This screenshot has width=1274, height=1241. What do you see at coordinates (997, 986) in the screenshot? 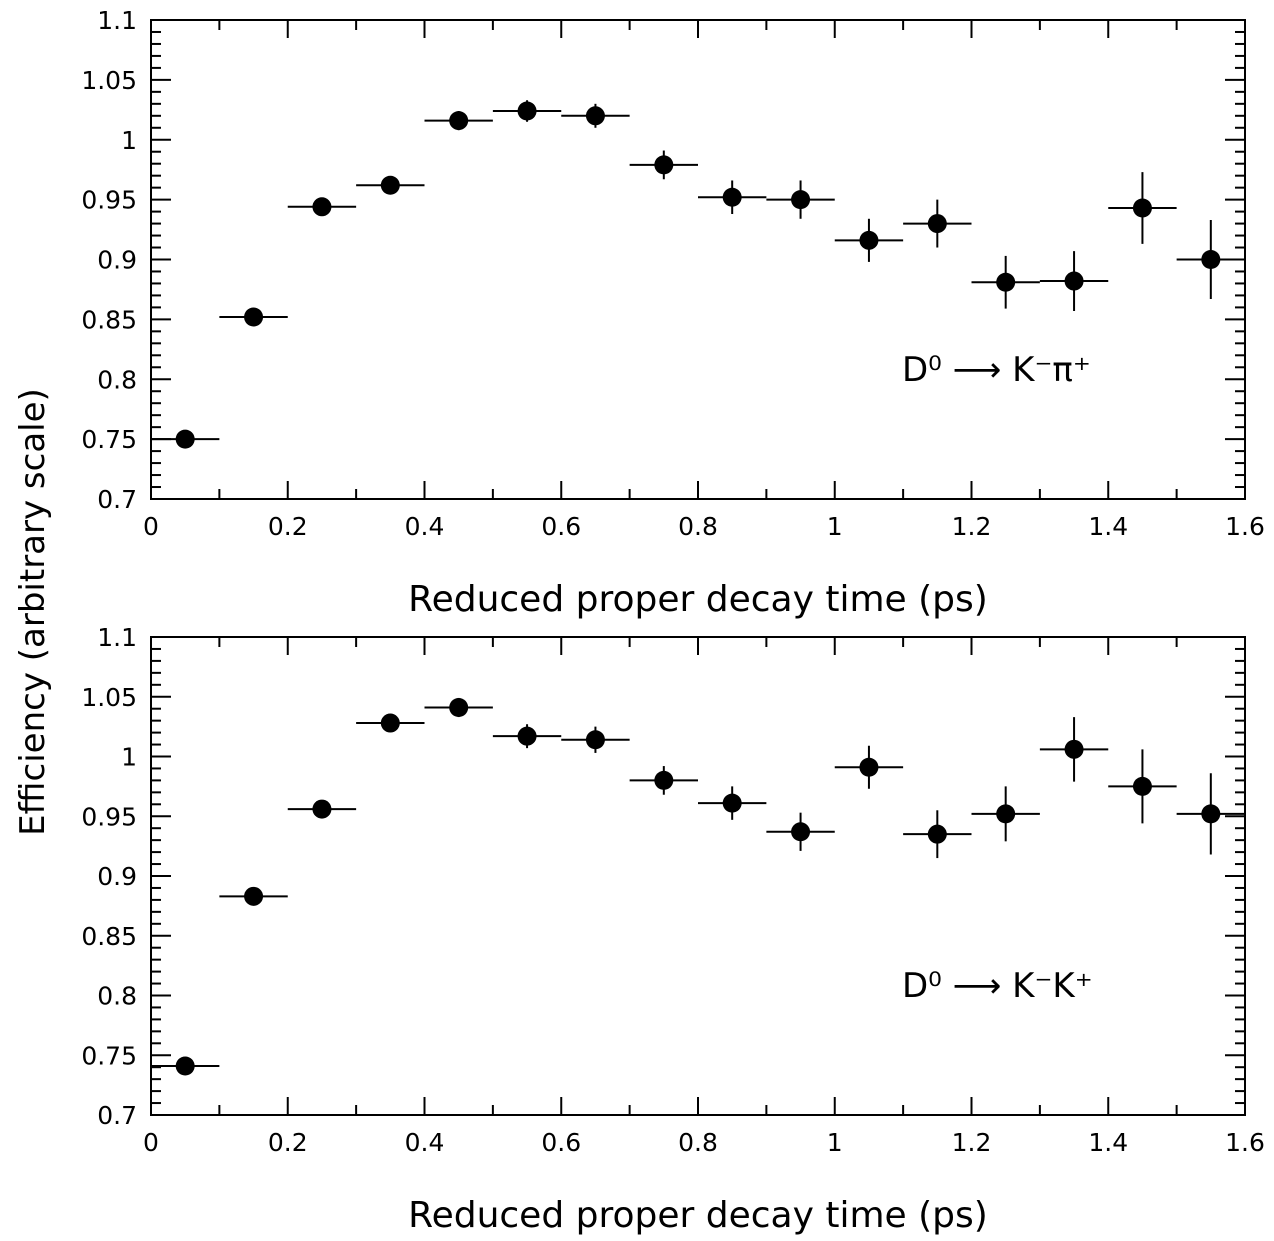
I see `decay-annotation: D⁰ ⟶ K⁻K⁺` at bounding box center [997, 986].